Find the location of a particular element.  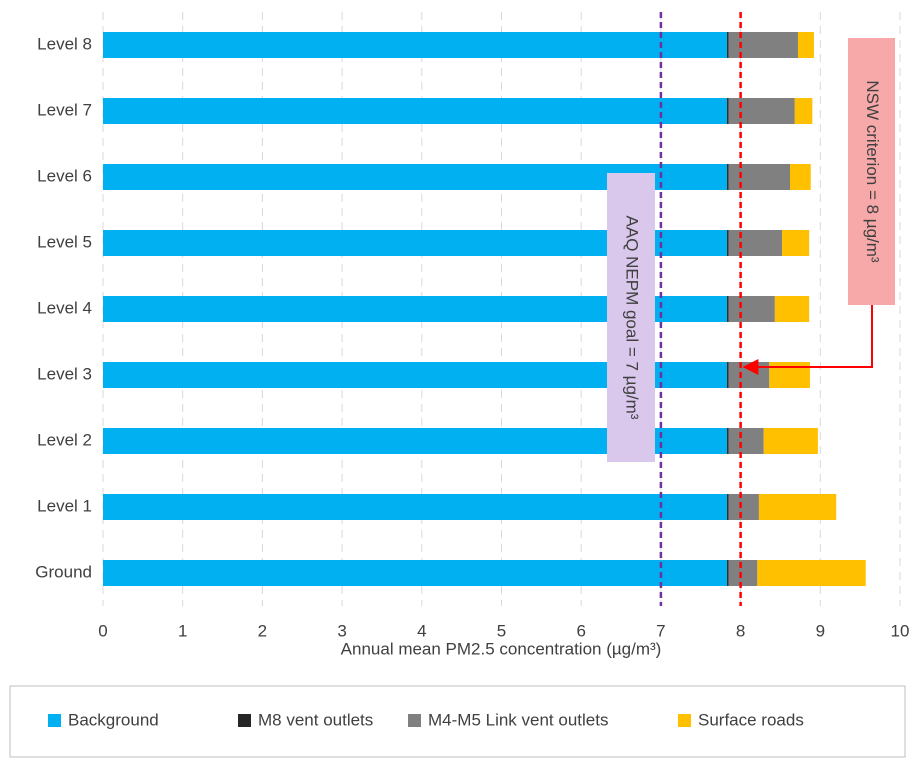

annotation-label: AAQ NEPM goal = 7 µg/m³ is located at coordinates (632, 318).